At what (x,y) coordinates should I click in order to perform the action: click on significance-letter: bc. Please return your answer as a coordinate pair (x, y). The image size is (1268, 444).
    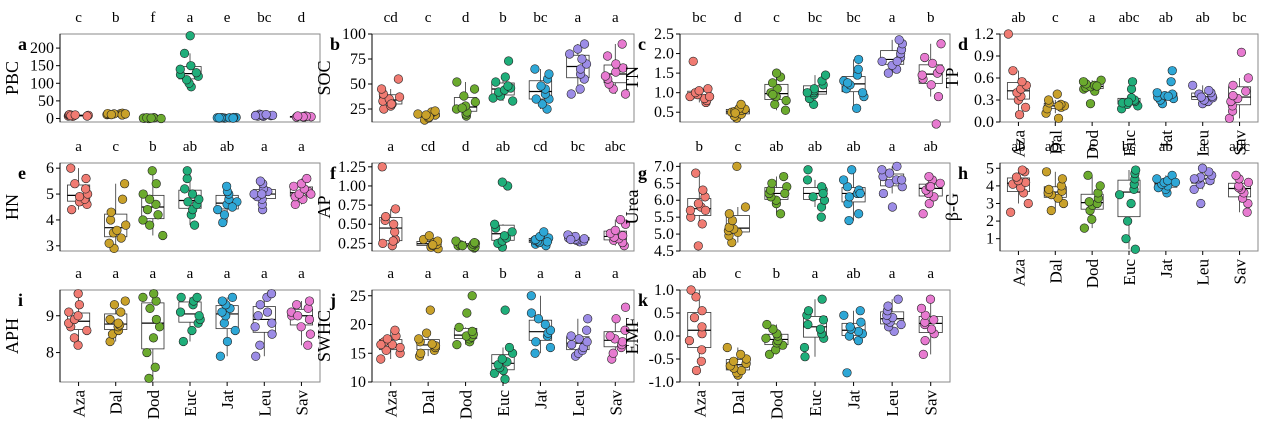
    Looking at the image, I should click on (540, 18).